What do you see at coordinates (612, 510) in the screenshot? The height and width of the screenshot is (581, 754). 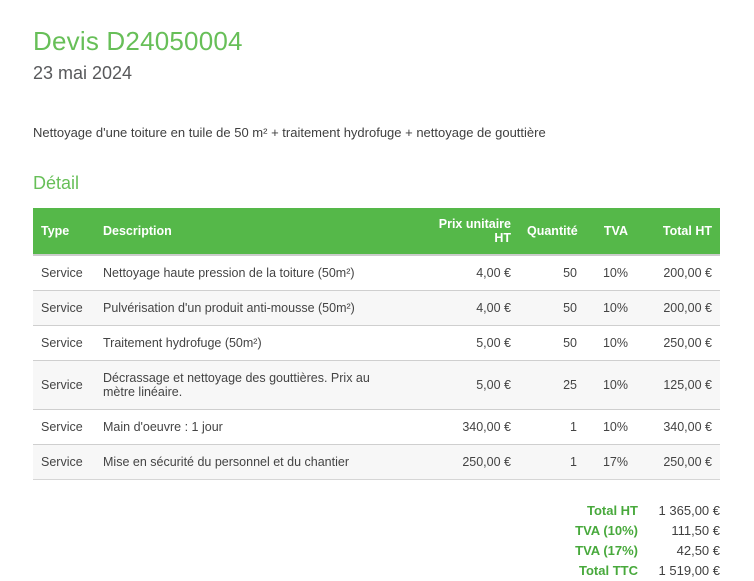 I see `totals-label: Total HT` at bounding box center [612, 510].